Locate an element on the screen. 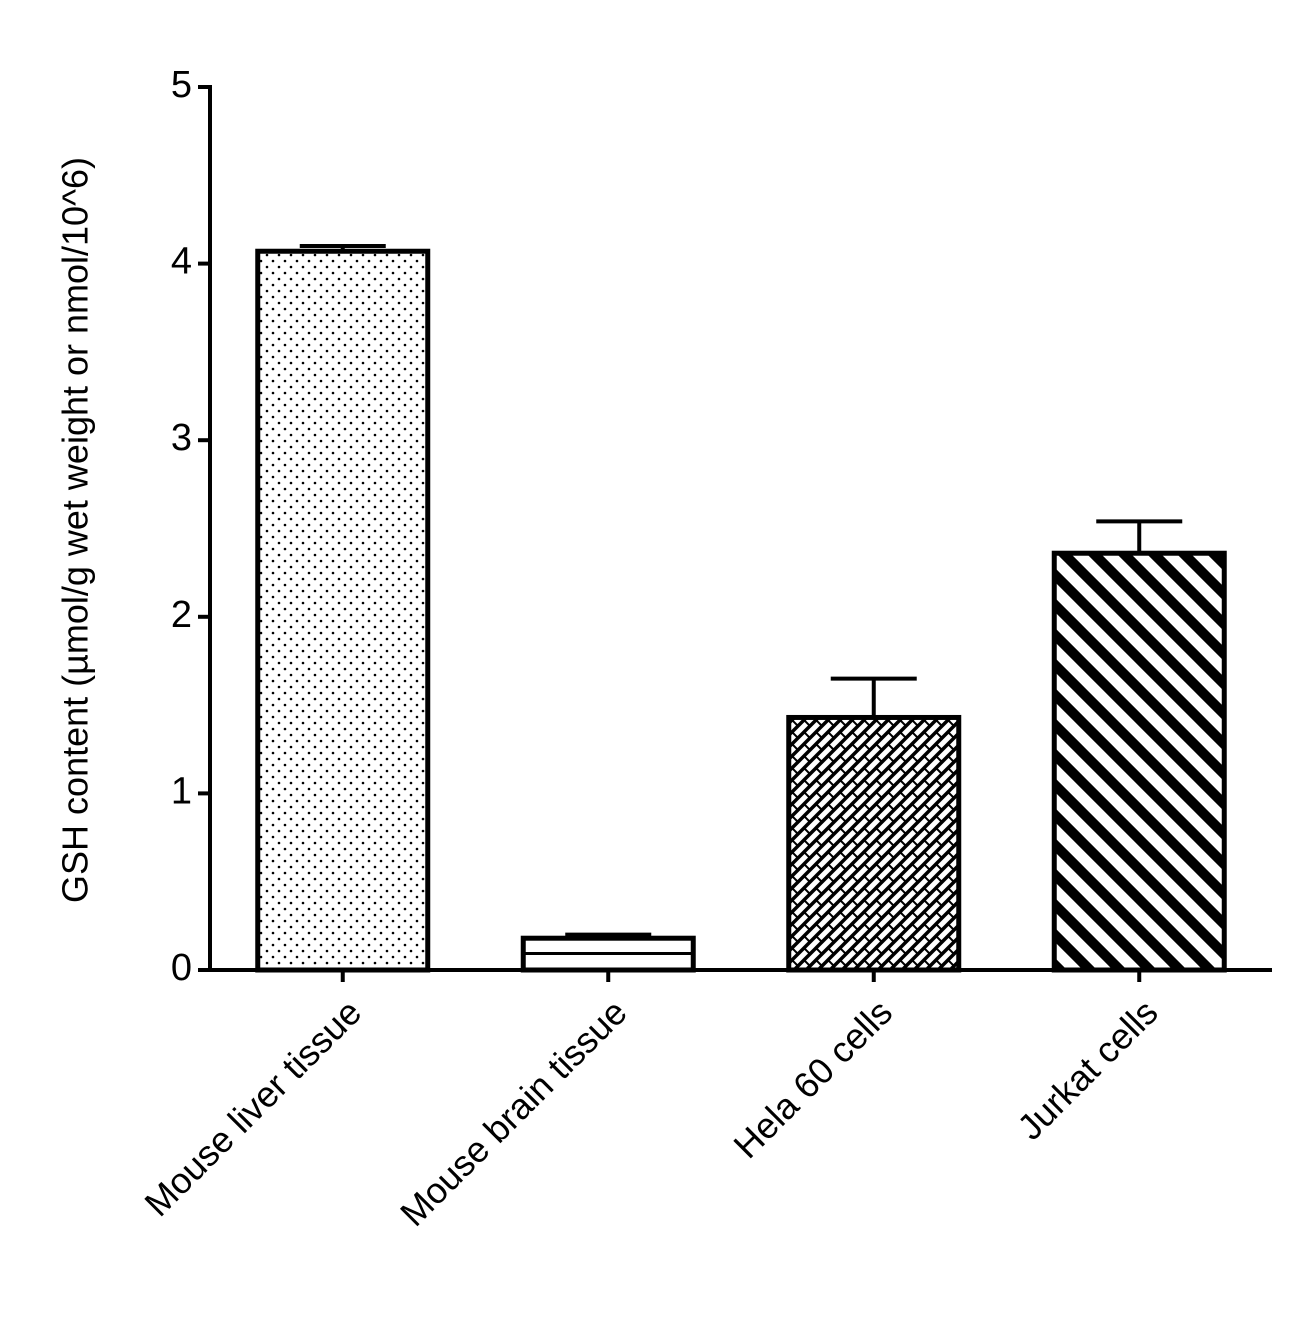 This screenshot has height=1340, width=1303. x-tick-label: Mouse liver tissue is located at coordinates (252, 1107).